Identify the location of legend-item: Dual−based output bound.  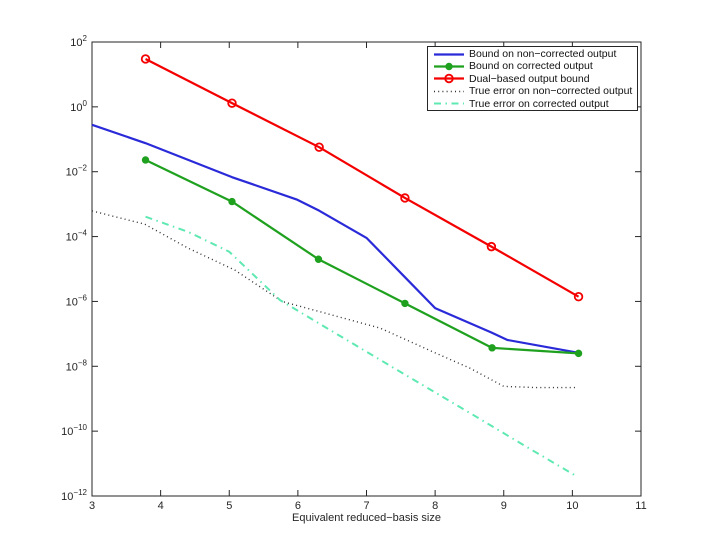
(535, 79).